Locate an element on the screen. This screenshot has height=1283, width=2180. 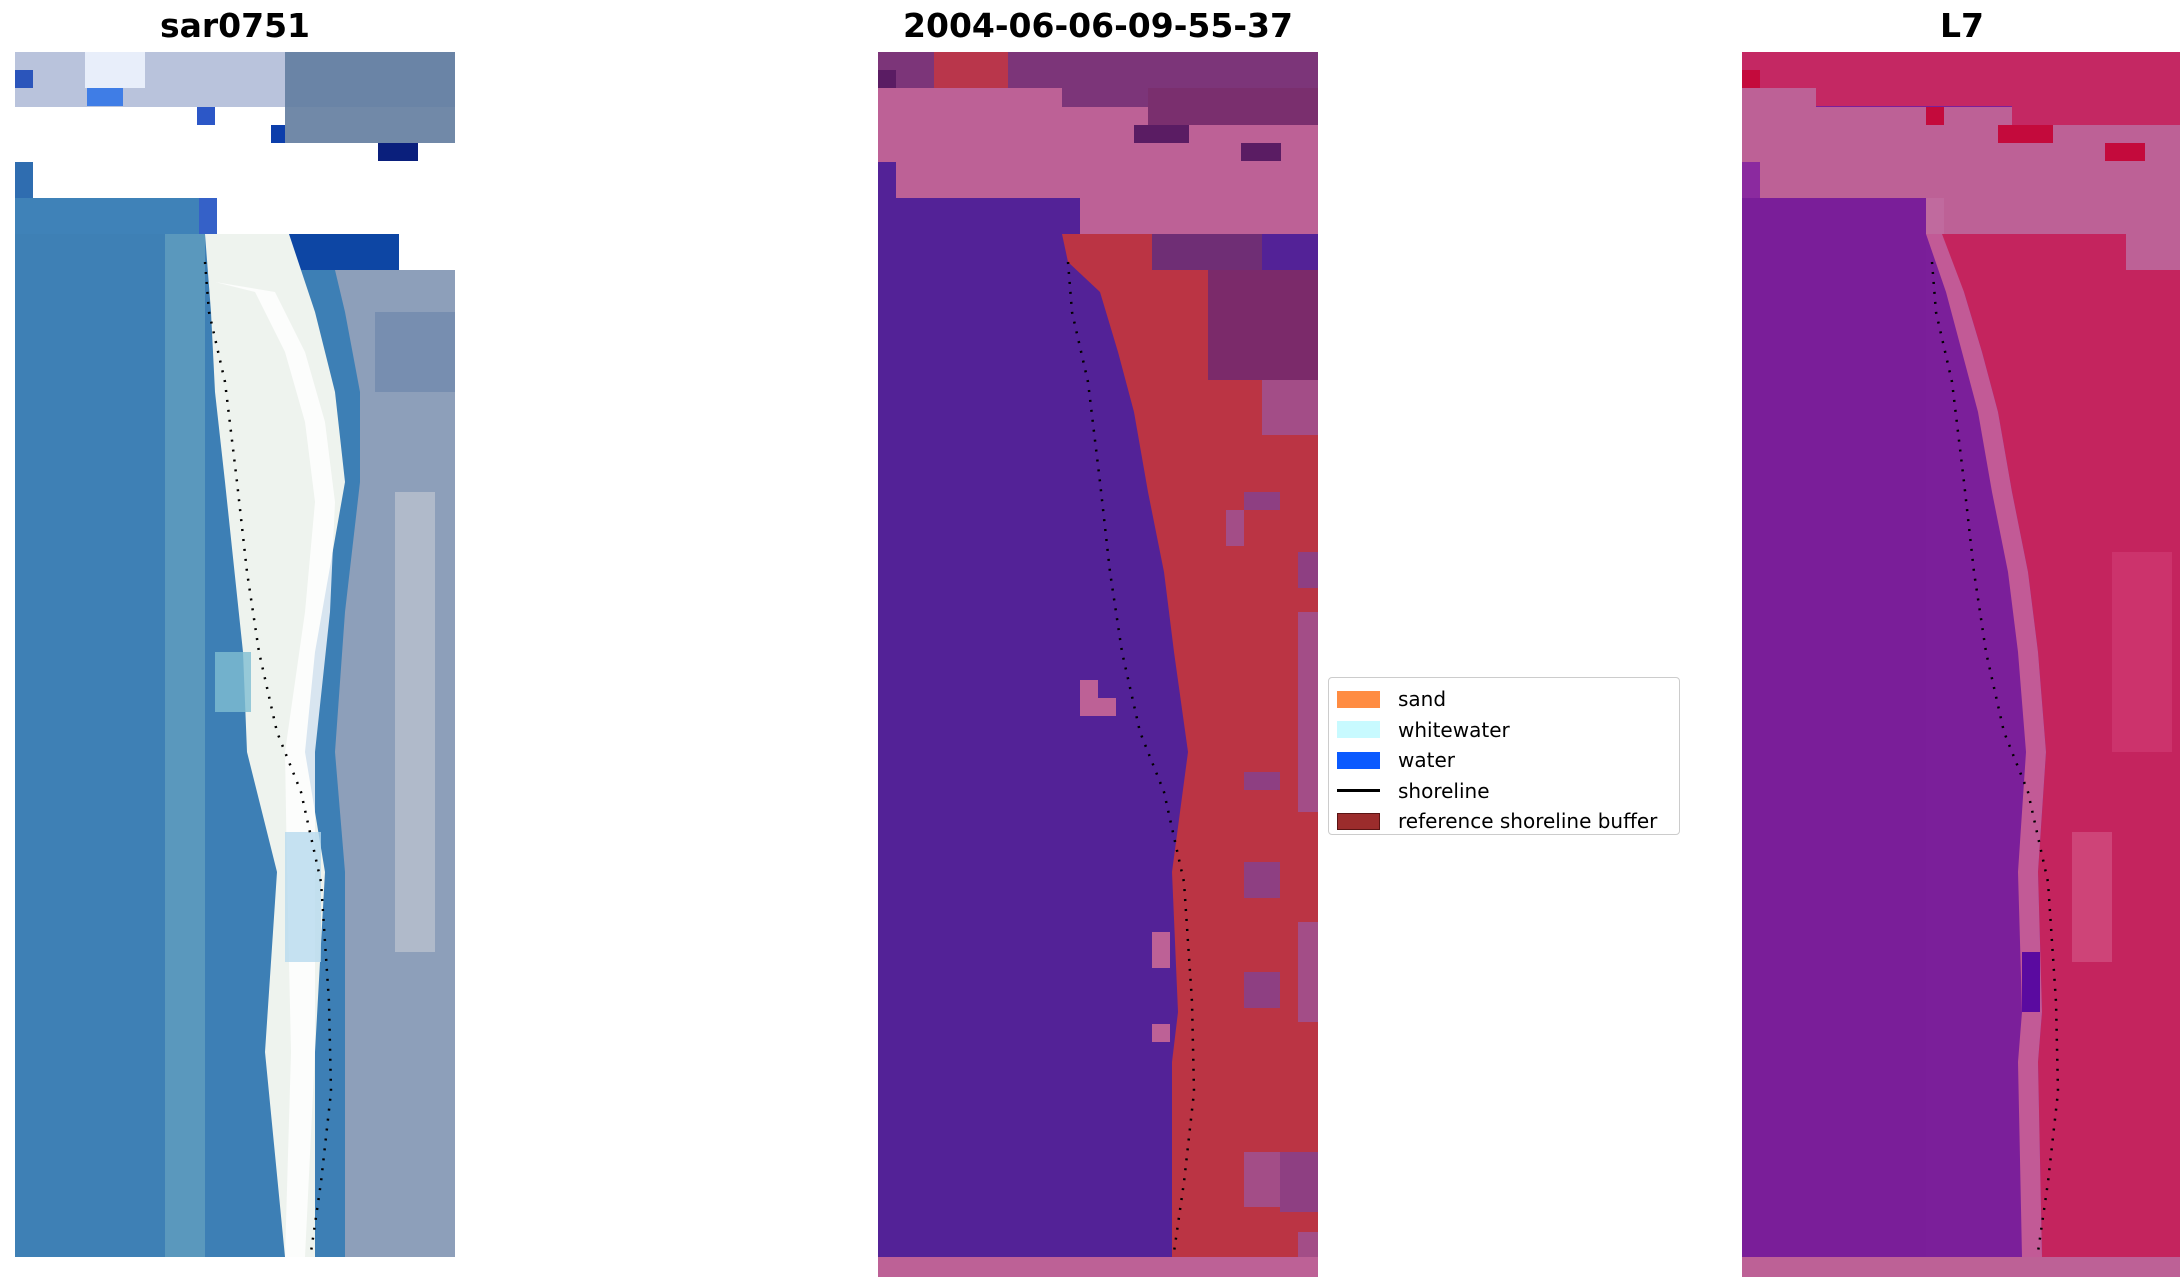
legend-item-whitewater: whitewater is located at coordinates (1504, 730).